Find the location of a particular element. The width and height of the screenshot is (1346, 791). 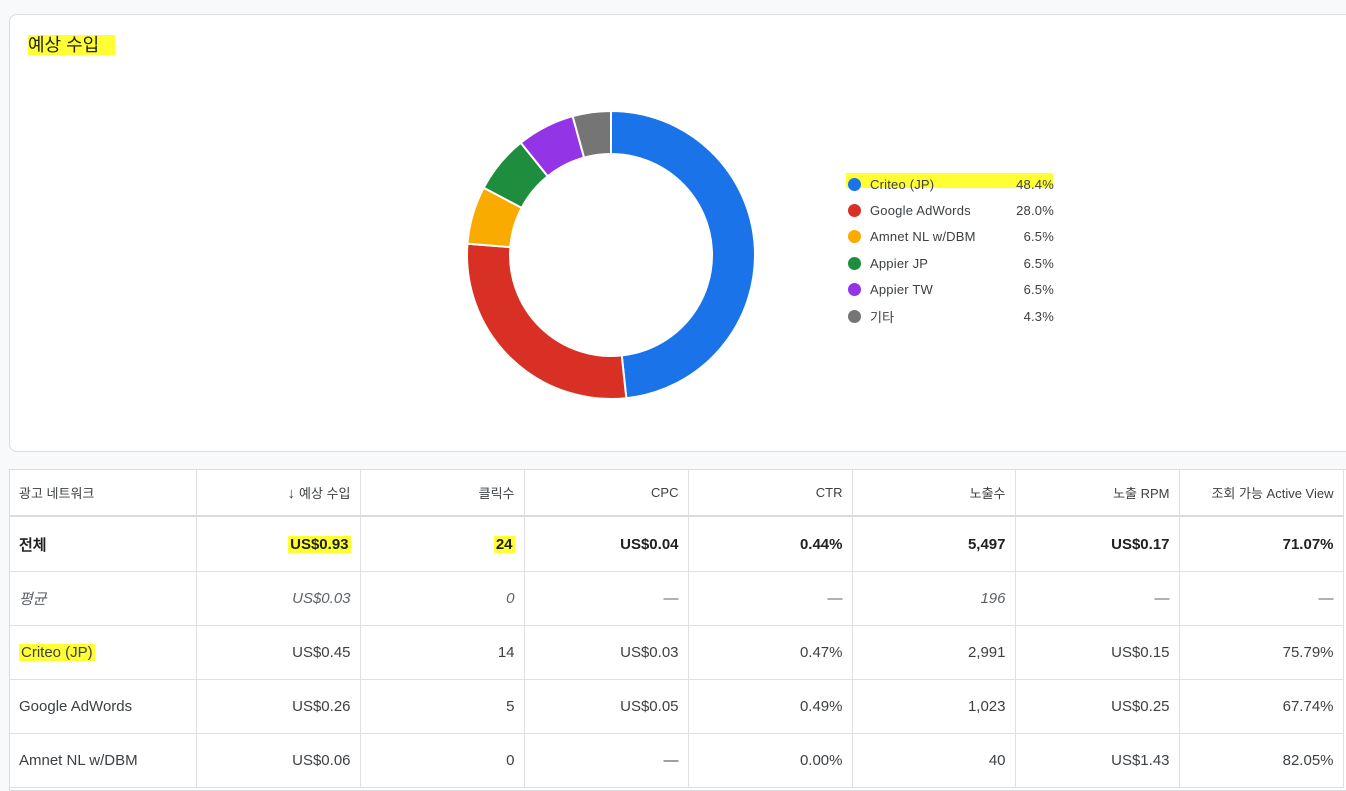

col-header-cpc: CPC is located at coordinates (606, 493).